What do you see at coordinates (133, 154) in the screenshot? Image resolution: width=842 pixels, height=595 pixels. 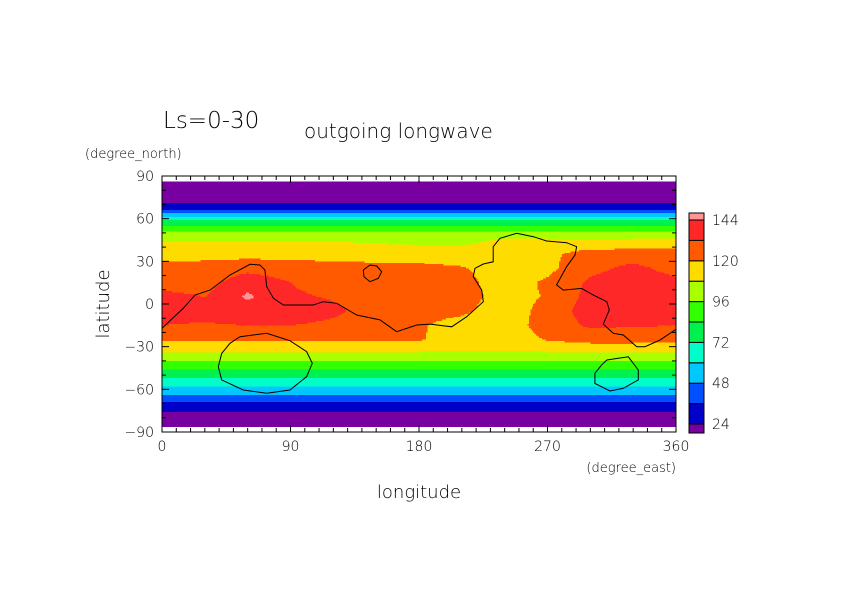 I see `y-axis-units: (degree_north)` at bounding box center [133, 154].